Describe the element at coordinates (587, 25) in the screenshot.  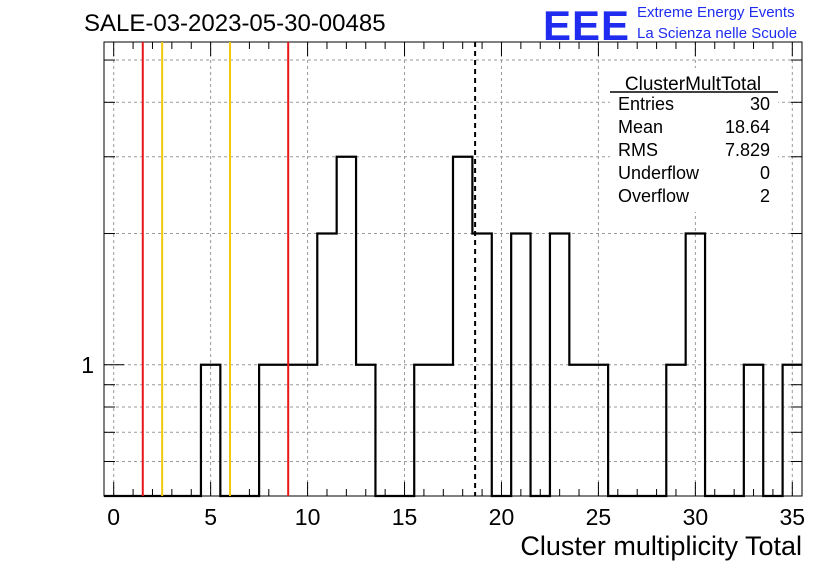
I see `eee-logo: EEE` at that location.